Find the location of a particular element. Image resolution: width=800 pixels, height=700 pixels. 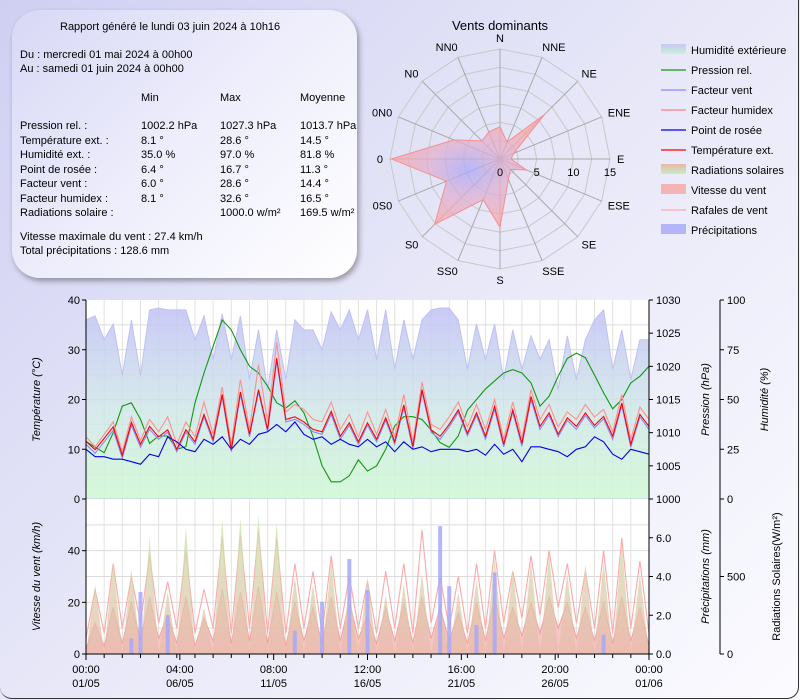

axis-tick-label: 30 is located at coordinates (74, 351).